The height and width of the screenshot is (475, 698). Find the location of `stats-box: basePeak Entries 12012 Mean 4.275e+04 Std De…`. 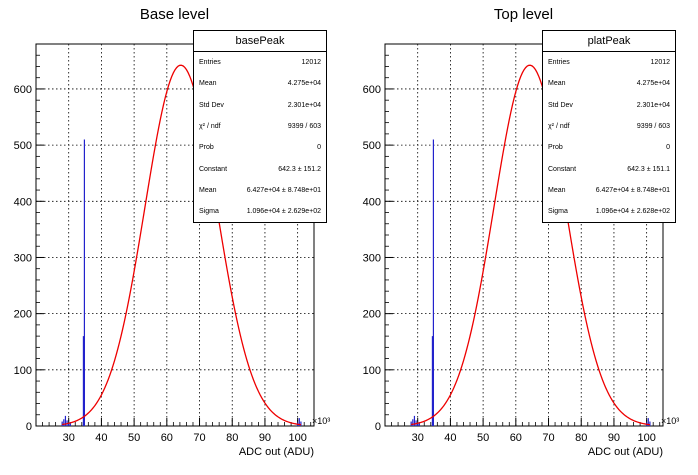

stats-box: basePeak Entries 12012 Mean 4.275e+04 Std De… is located at coordinates (260, 127).